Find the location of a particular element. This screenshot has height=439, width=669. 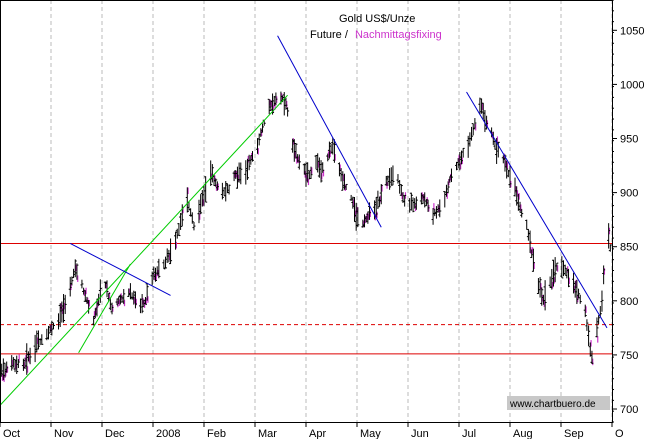

x-tick-label: Dec is located at coordinates (115, 433).